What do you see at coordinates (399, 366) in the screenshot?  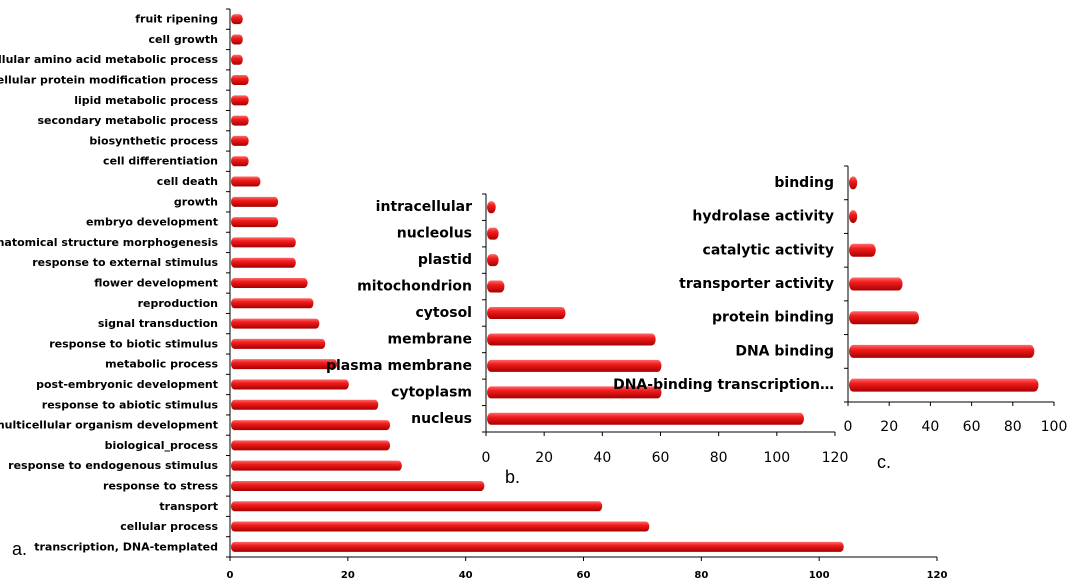 I see `category-label: plasma membrane` at bounding box center [399, 366].